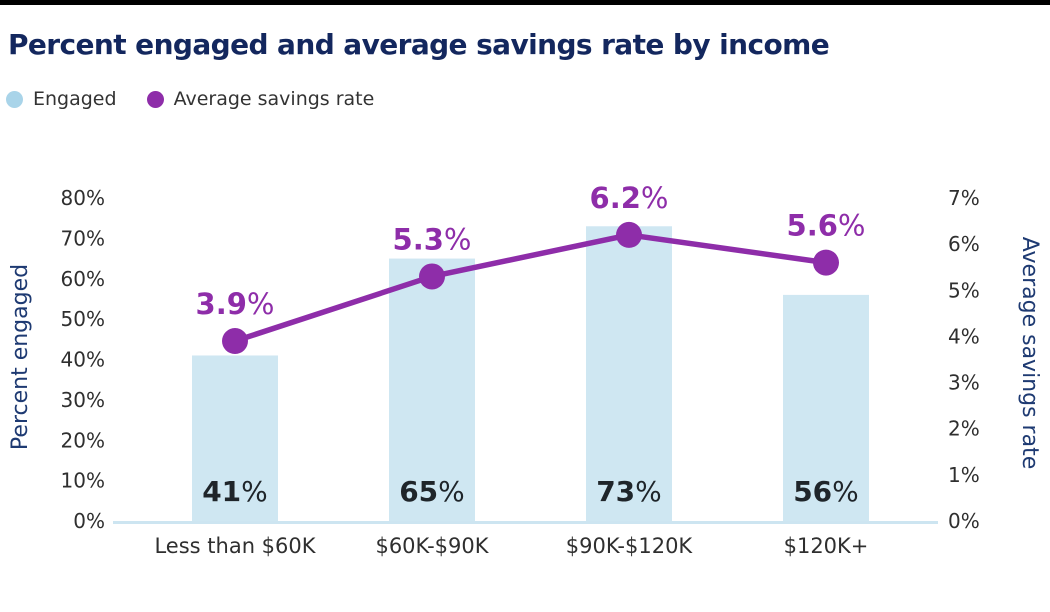  Describe the element at coordinates (1029, 353) in the screenshot. I see `right-axis-title: Average savings rate` at that location.